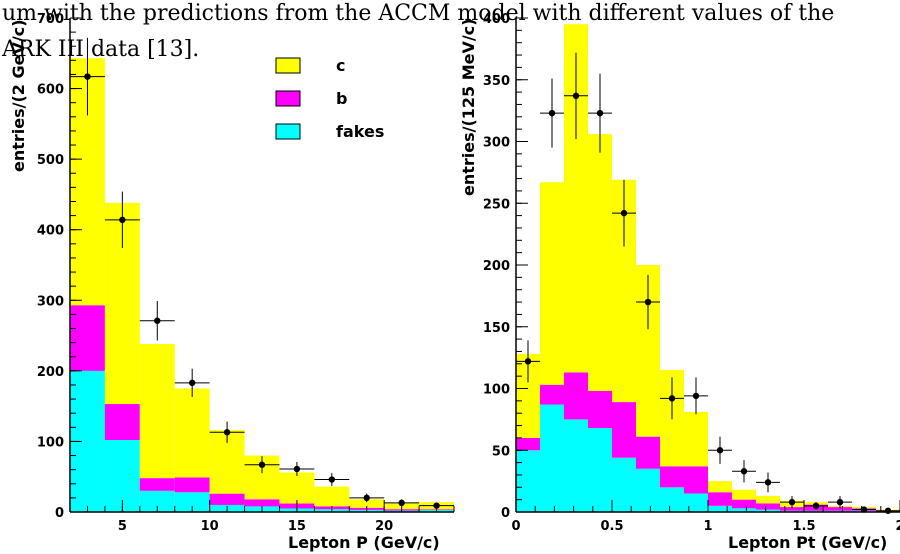 The height and width of the screenshot is (554, 900). I want to click on legend: cb fakes, so click(329, 98).